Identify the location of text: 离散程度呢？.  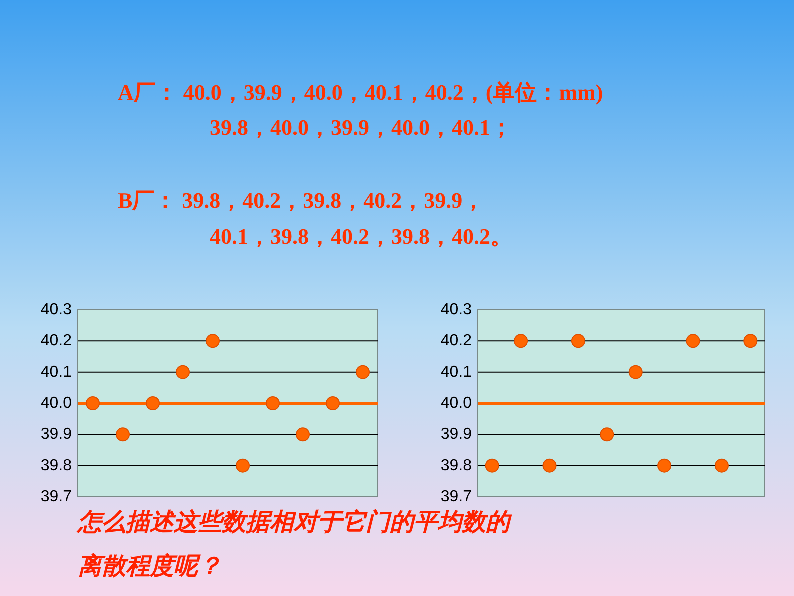
(150, 566).